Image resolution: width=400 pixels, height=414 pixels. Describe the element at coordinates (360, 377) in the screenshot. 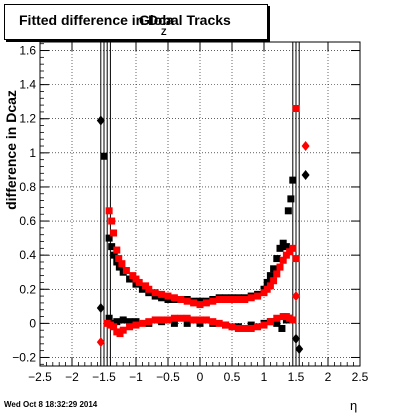

I see `x-tick-label: 2.5` at that location.